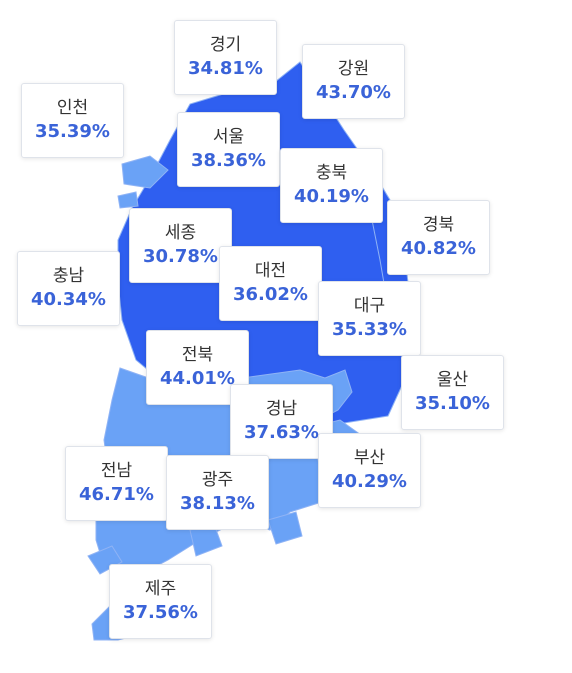 The height and width of the screenshot is (673, 572). I want to click on region-name: 세종, so click(180, 233).